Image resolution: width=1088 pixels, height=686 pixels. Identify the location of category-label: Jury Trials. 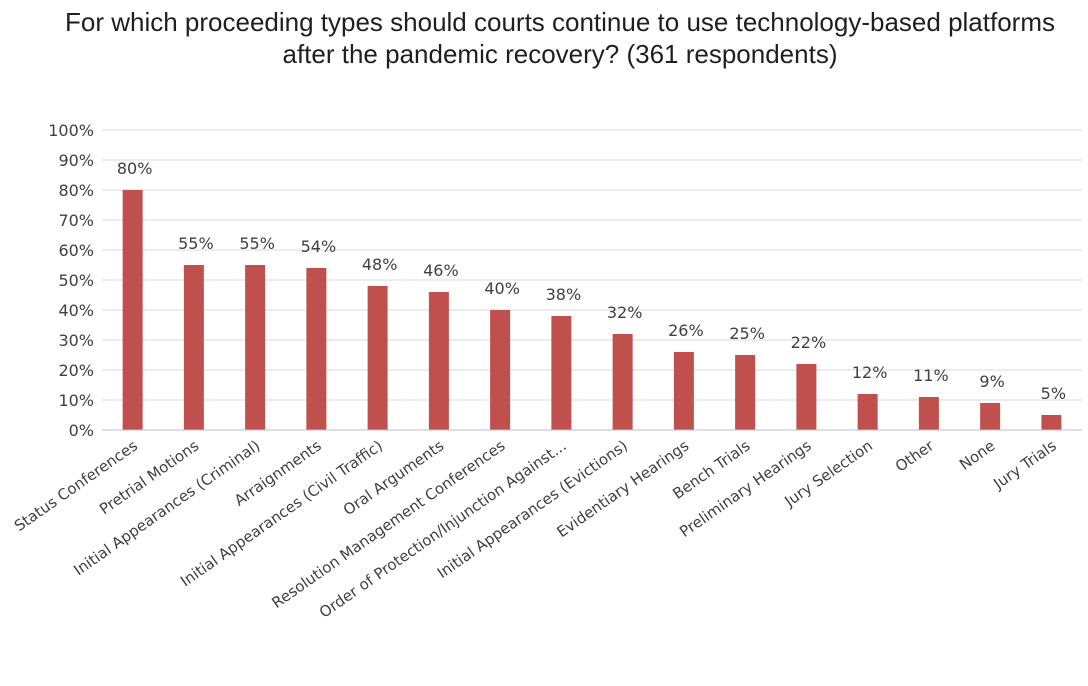
(1024, 464).